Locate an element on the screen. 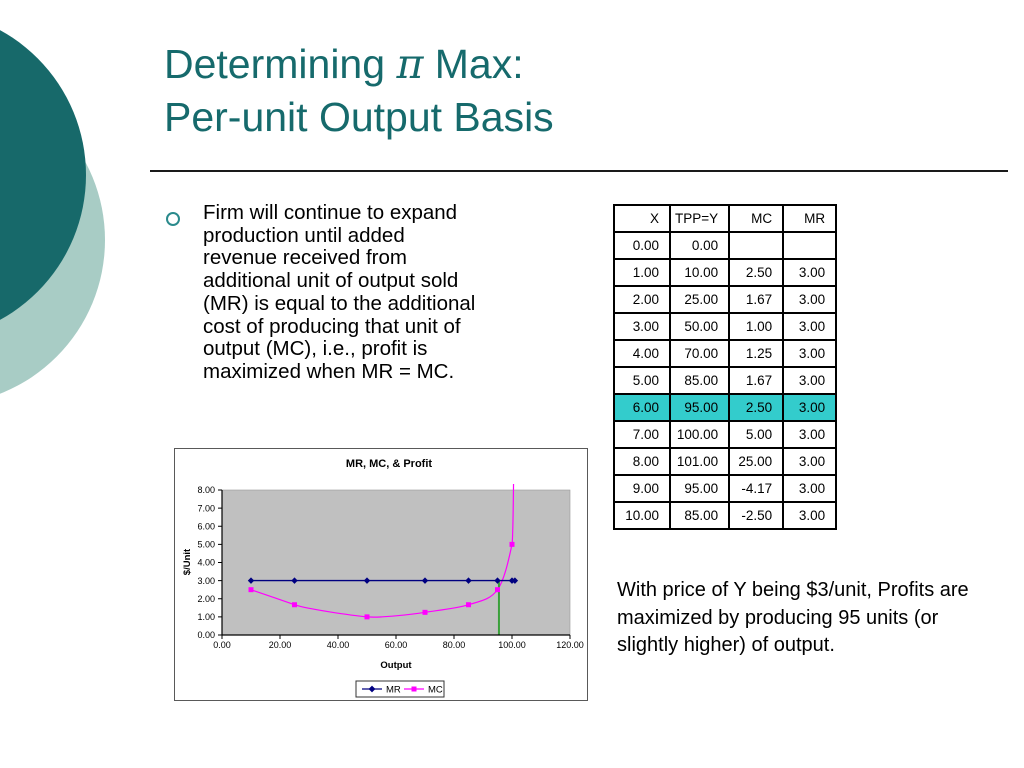  note-line: slightly higher) of output. is located at coordinates (726, 645).